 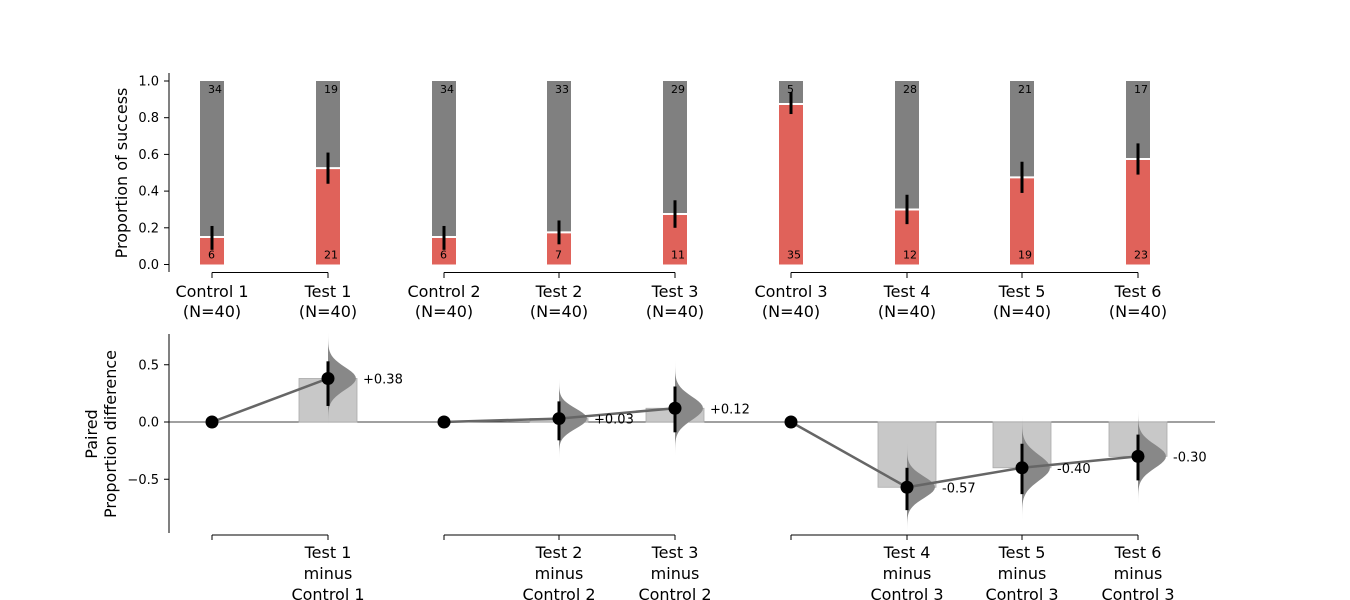 What do you see at coordinates (794, 255) in the screenshot?
I see `success-count-label: 35` at bounding box center [794, 255].